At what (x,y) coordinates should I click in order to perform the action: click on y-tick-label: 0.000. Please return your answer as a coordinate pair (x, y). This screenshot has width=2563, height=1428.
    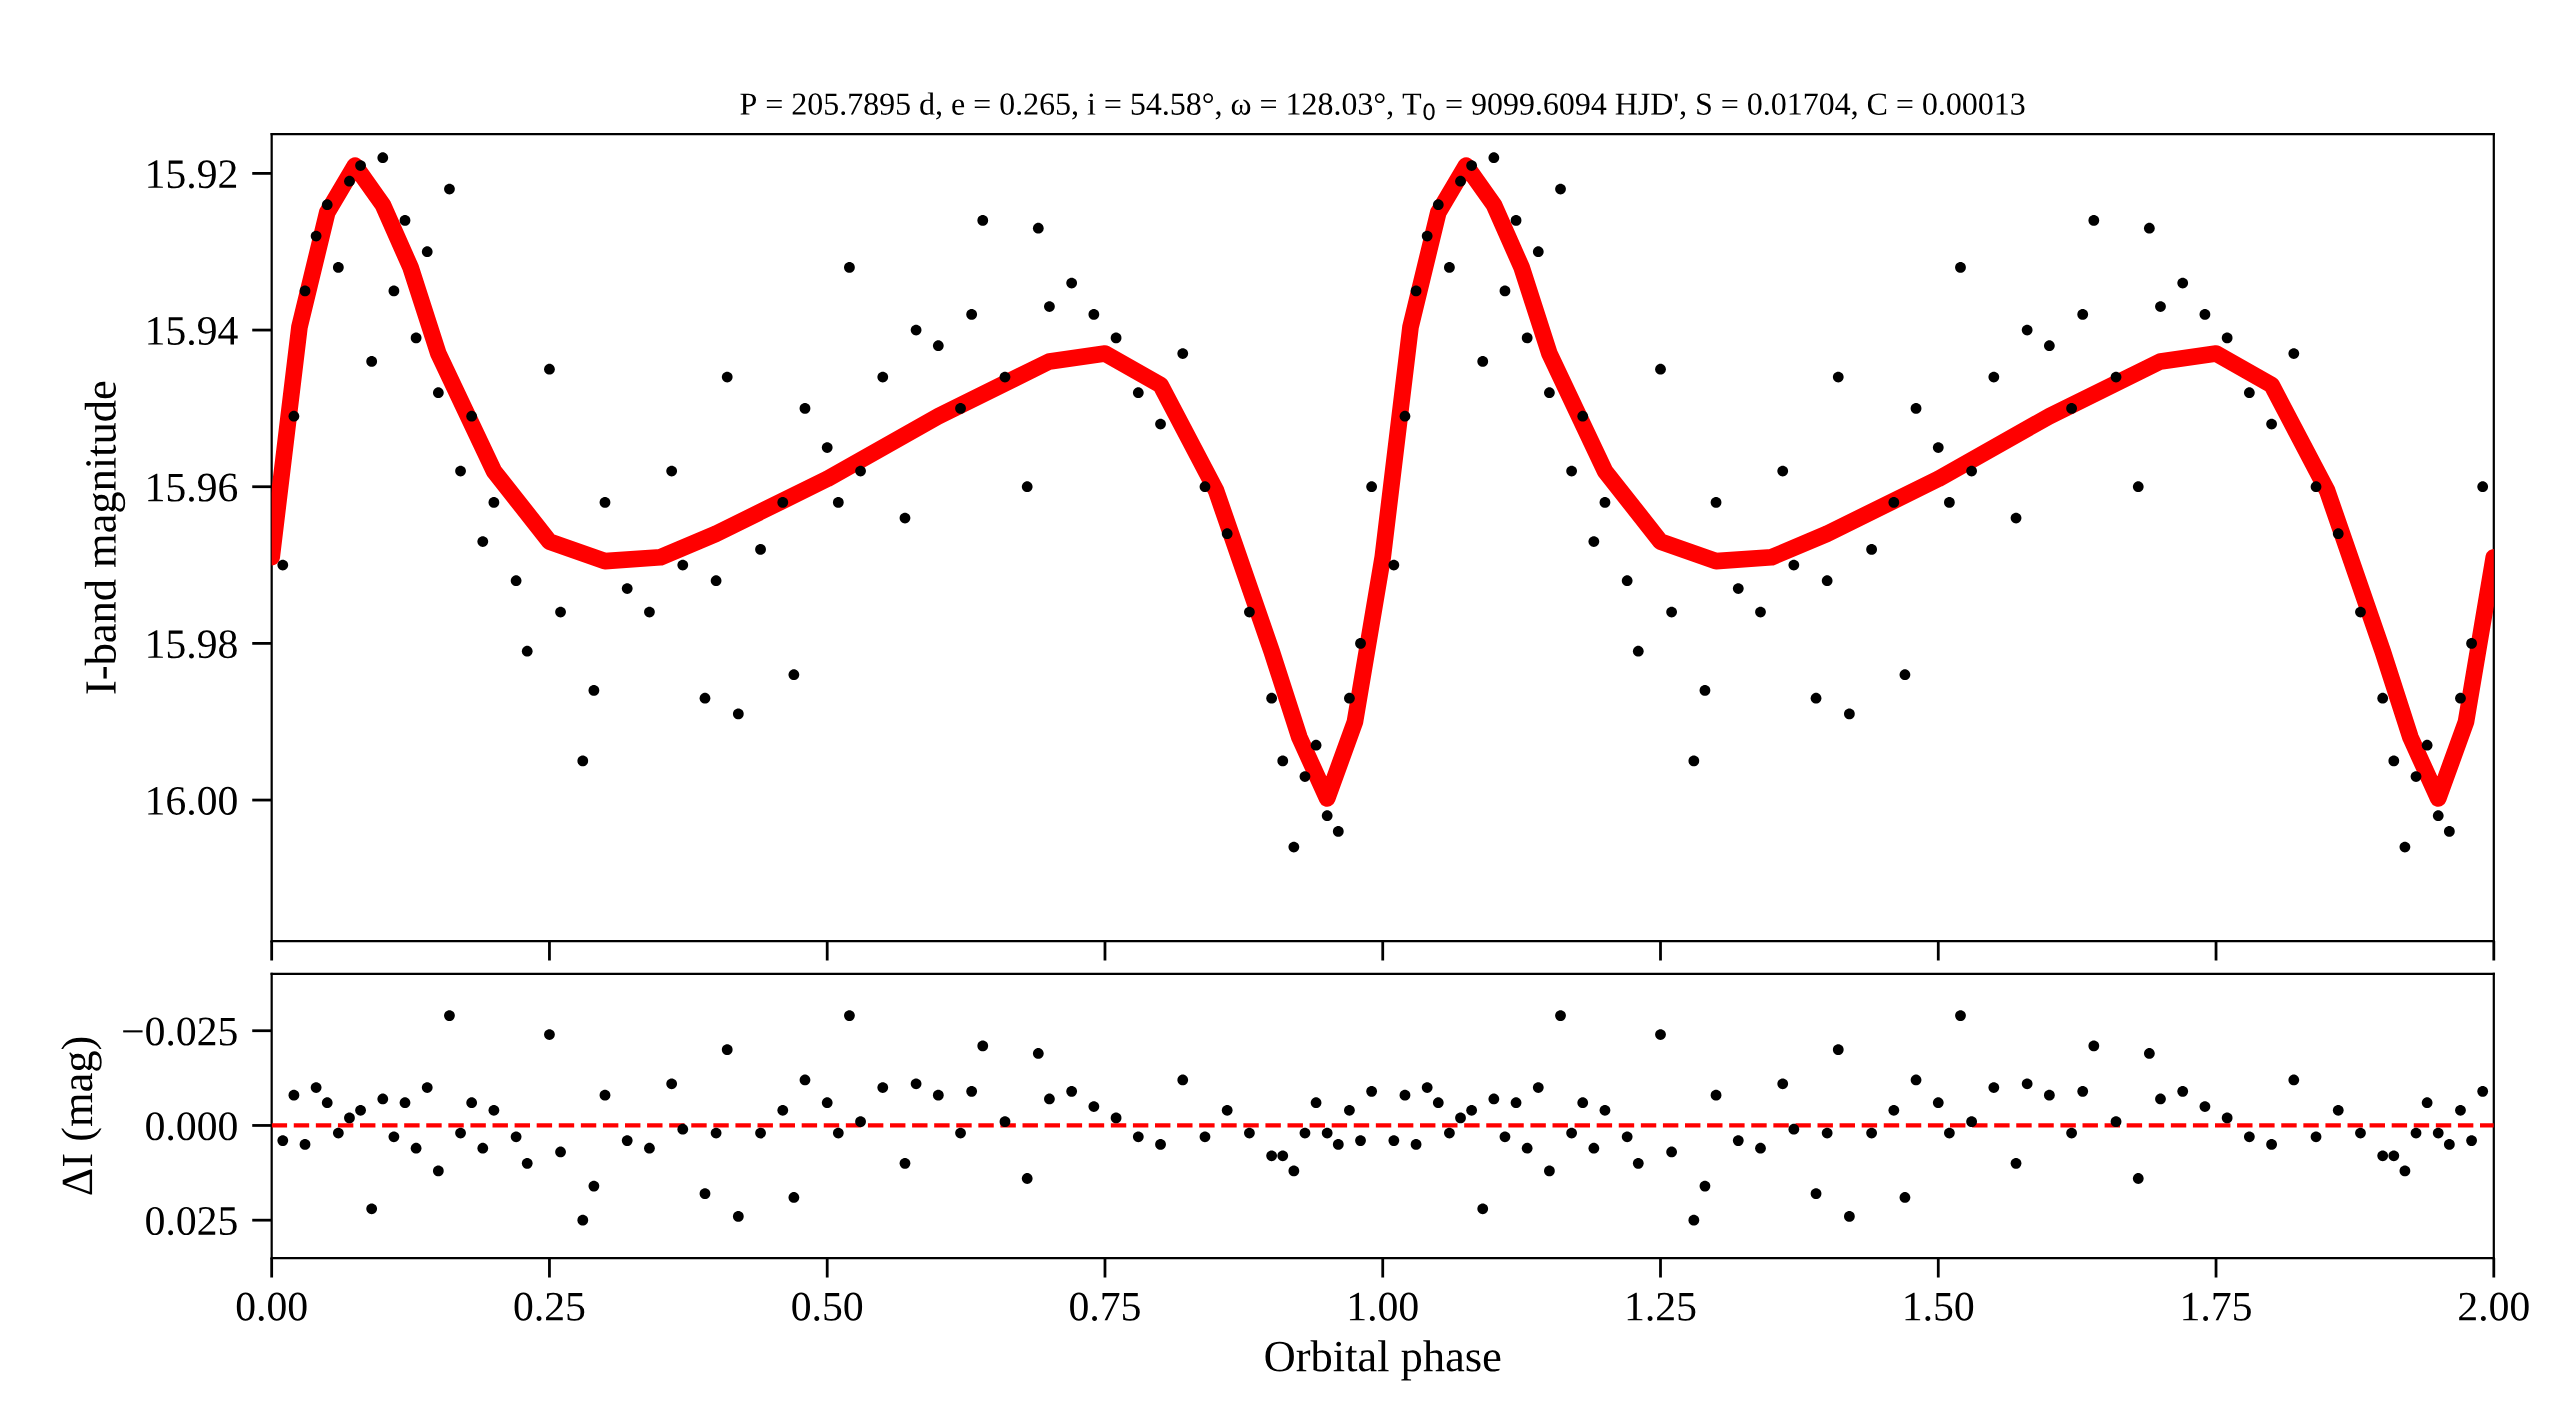
    Looking at the image, I should click on (191, 1126).